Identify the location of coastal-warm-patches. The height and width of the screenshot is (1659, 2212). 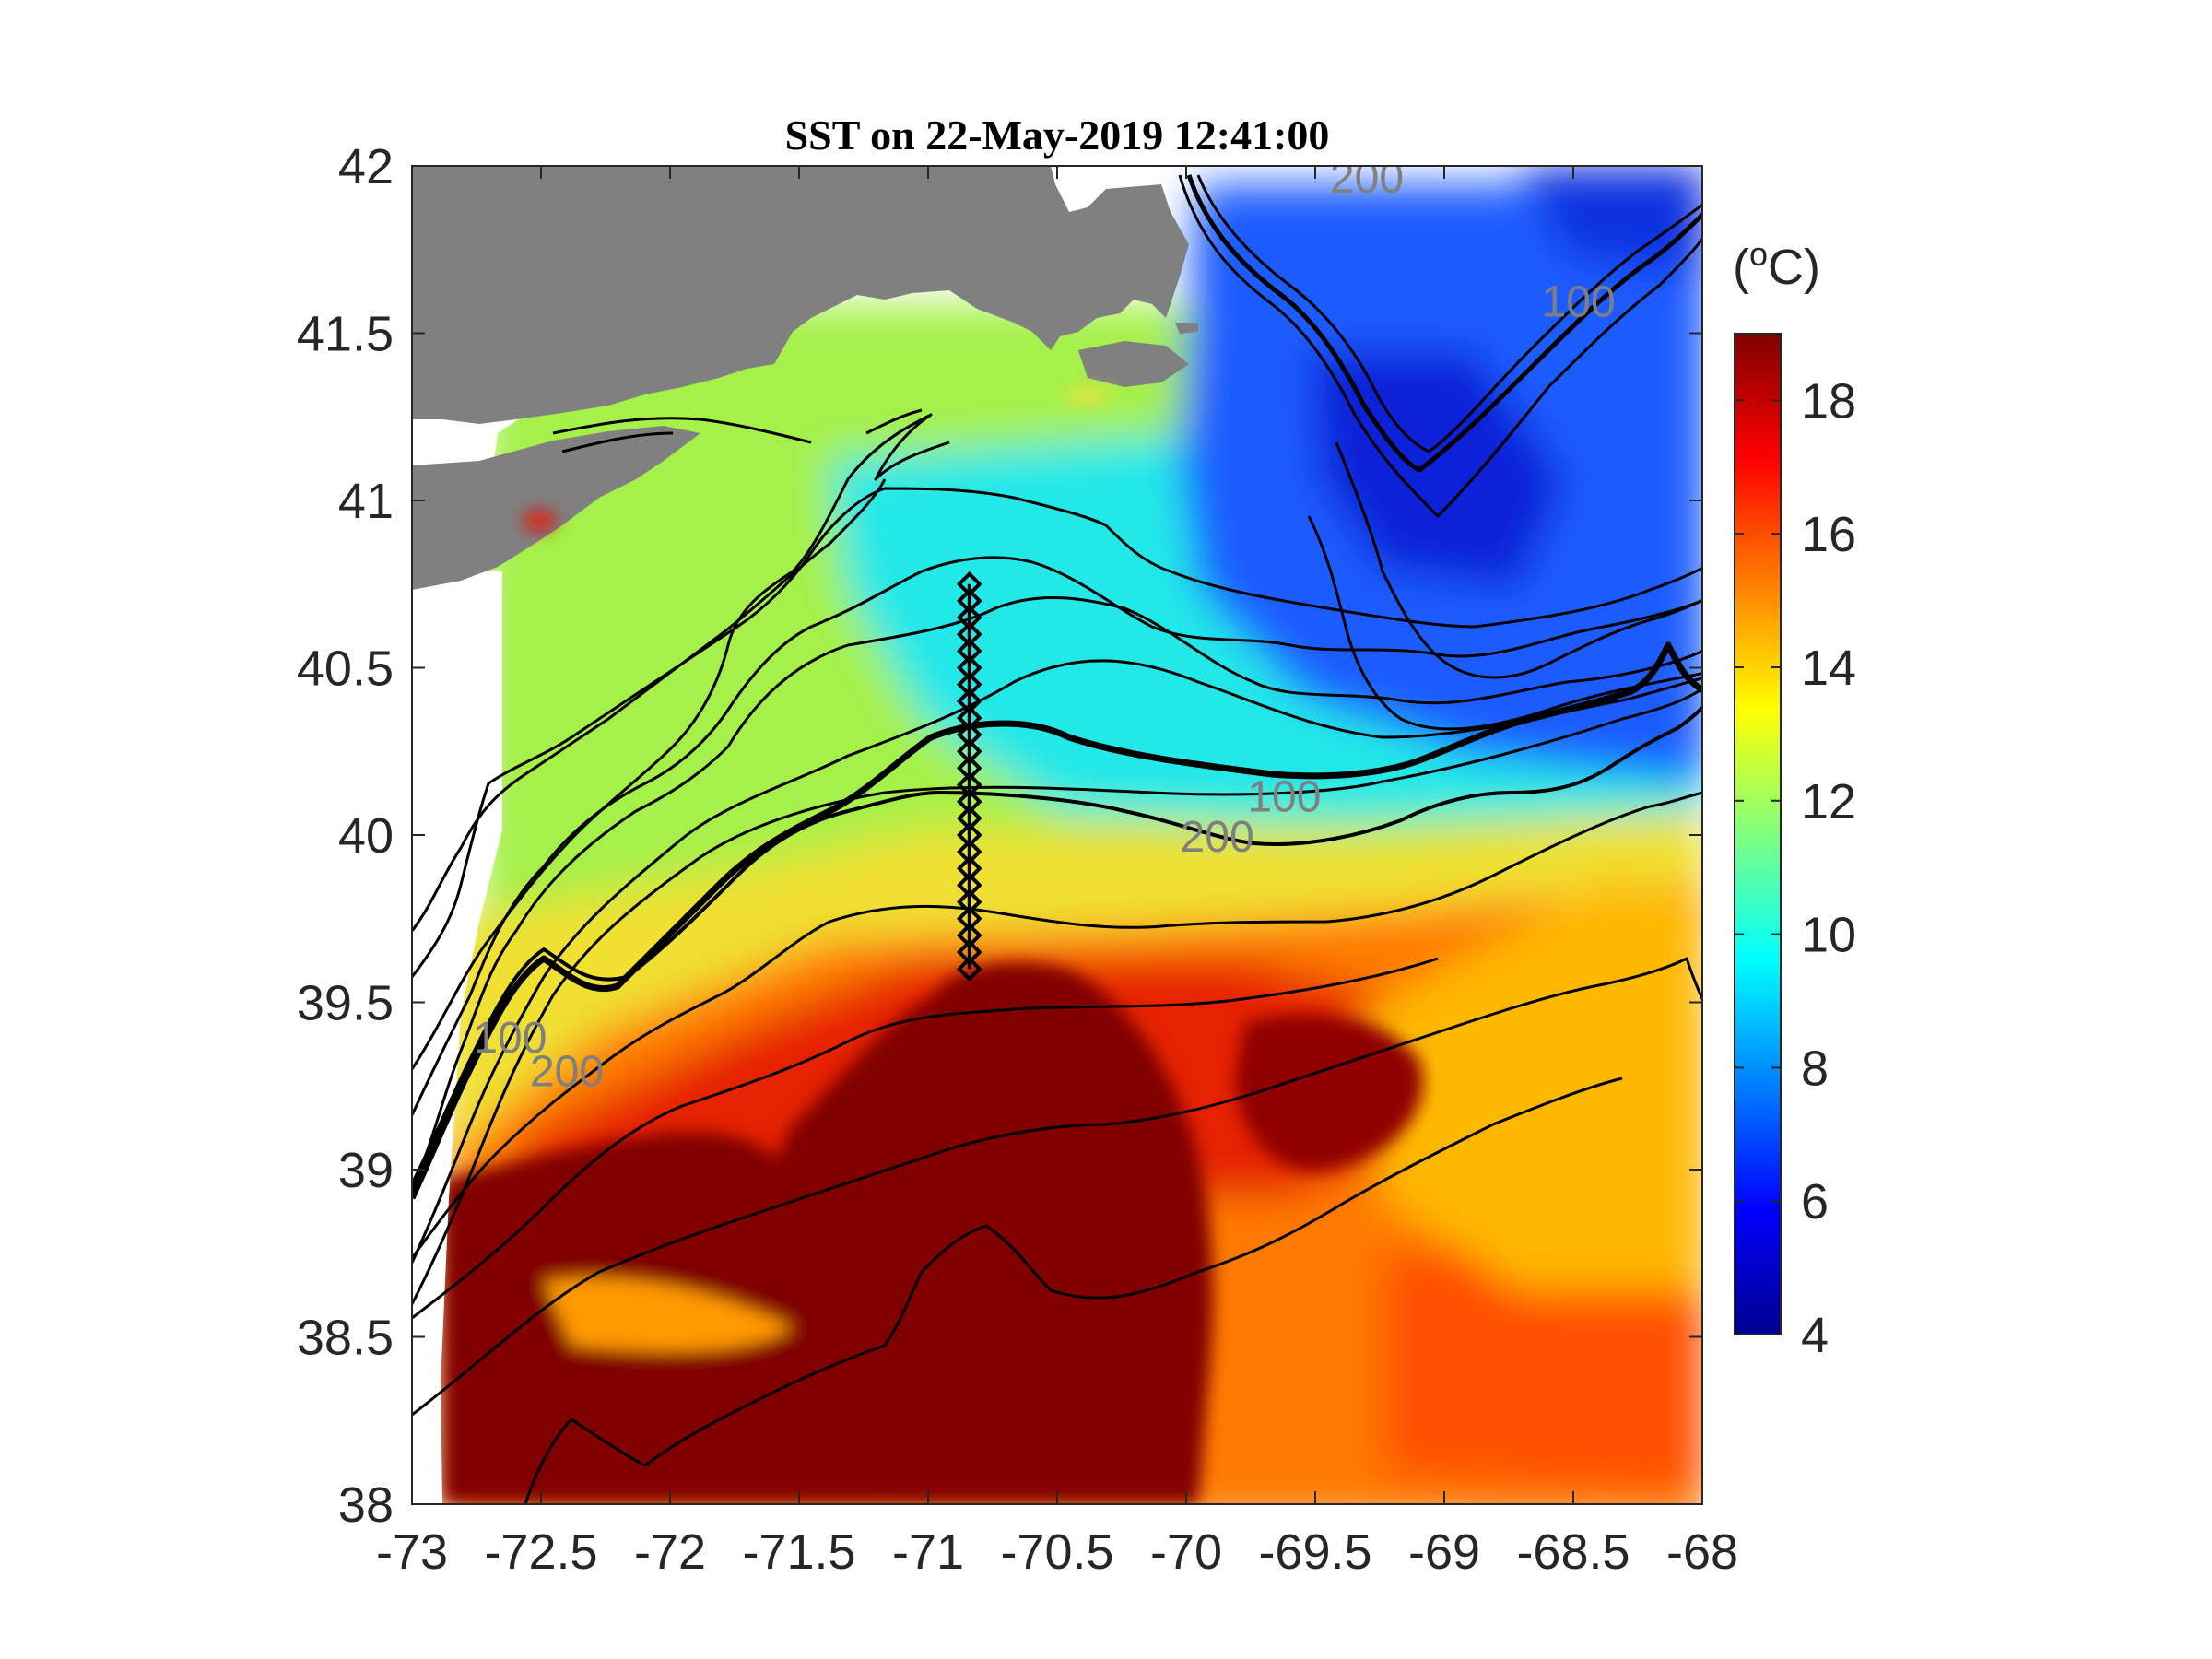
(816, 459).